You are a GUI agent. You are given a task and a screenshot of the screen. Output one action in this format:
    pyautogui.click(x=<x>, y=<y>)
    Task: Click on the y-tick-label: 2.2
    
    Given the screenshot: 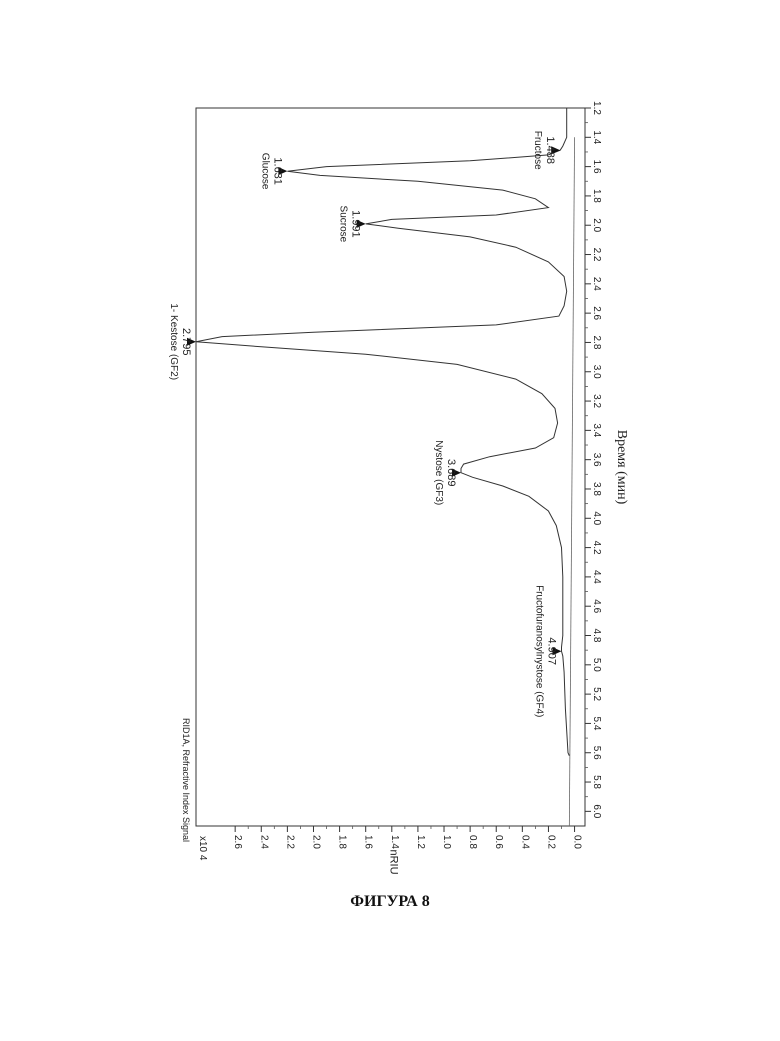 What is the action you would take?
    pyautogui.click(x=289, y=842)
    